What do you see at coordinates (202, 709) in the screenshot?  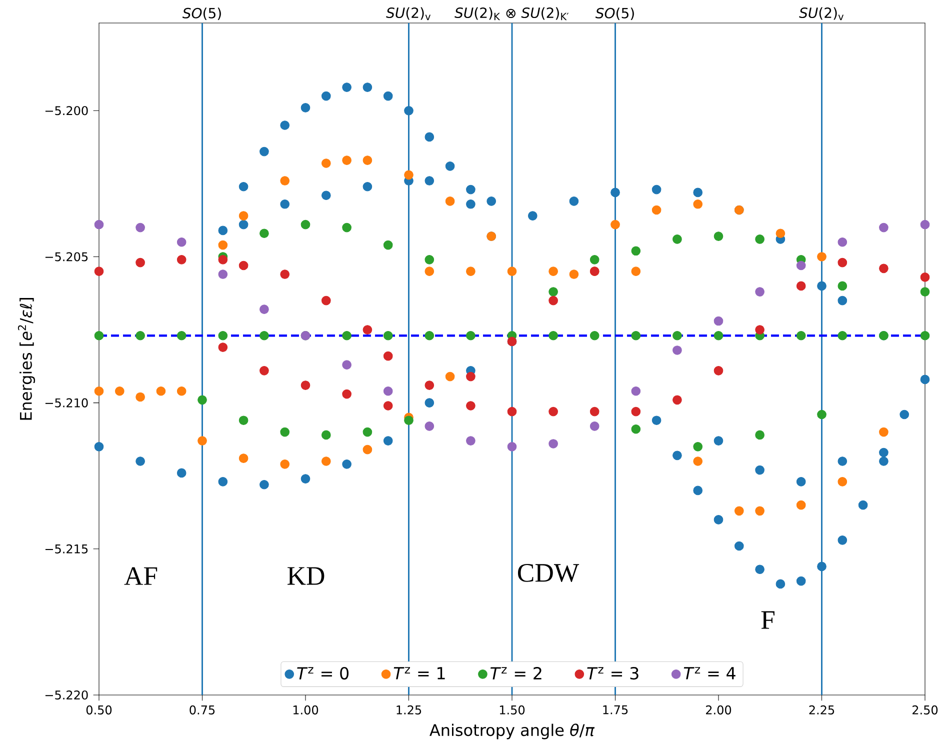 I see `x-tick-label: 0.75` at bounding box center [202, 709].